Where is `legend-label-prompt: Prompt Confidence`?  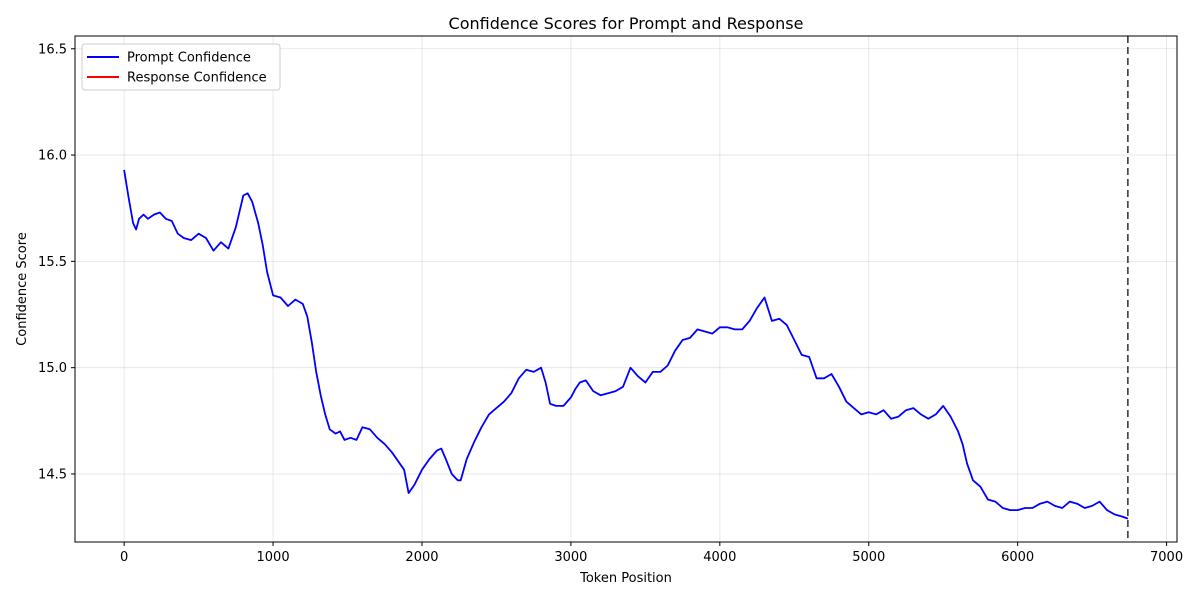 legend-label-prompt: Prompt Confidence is located at coordinates (189, 58).